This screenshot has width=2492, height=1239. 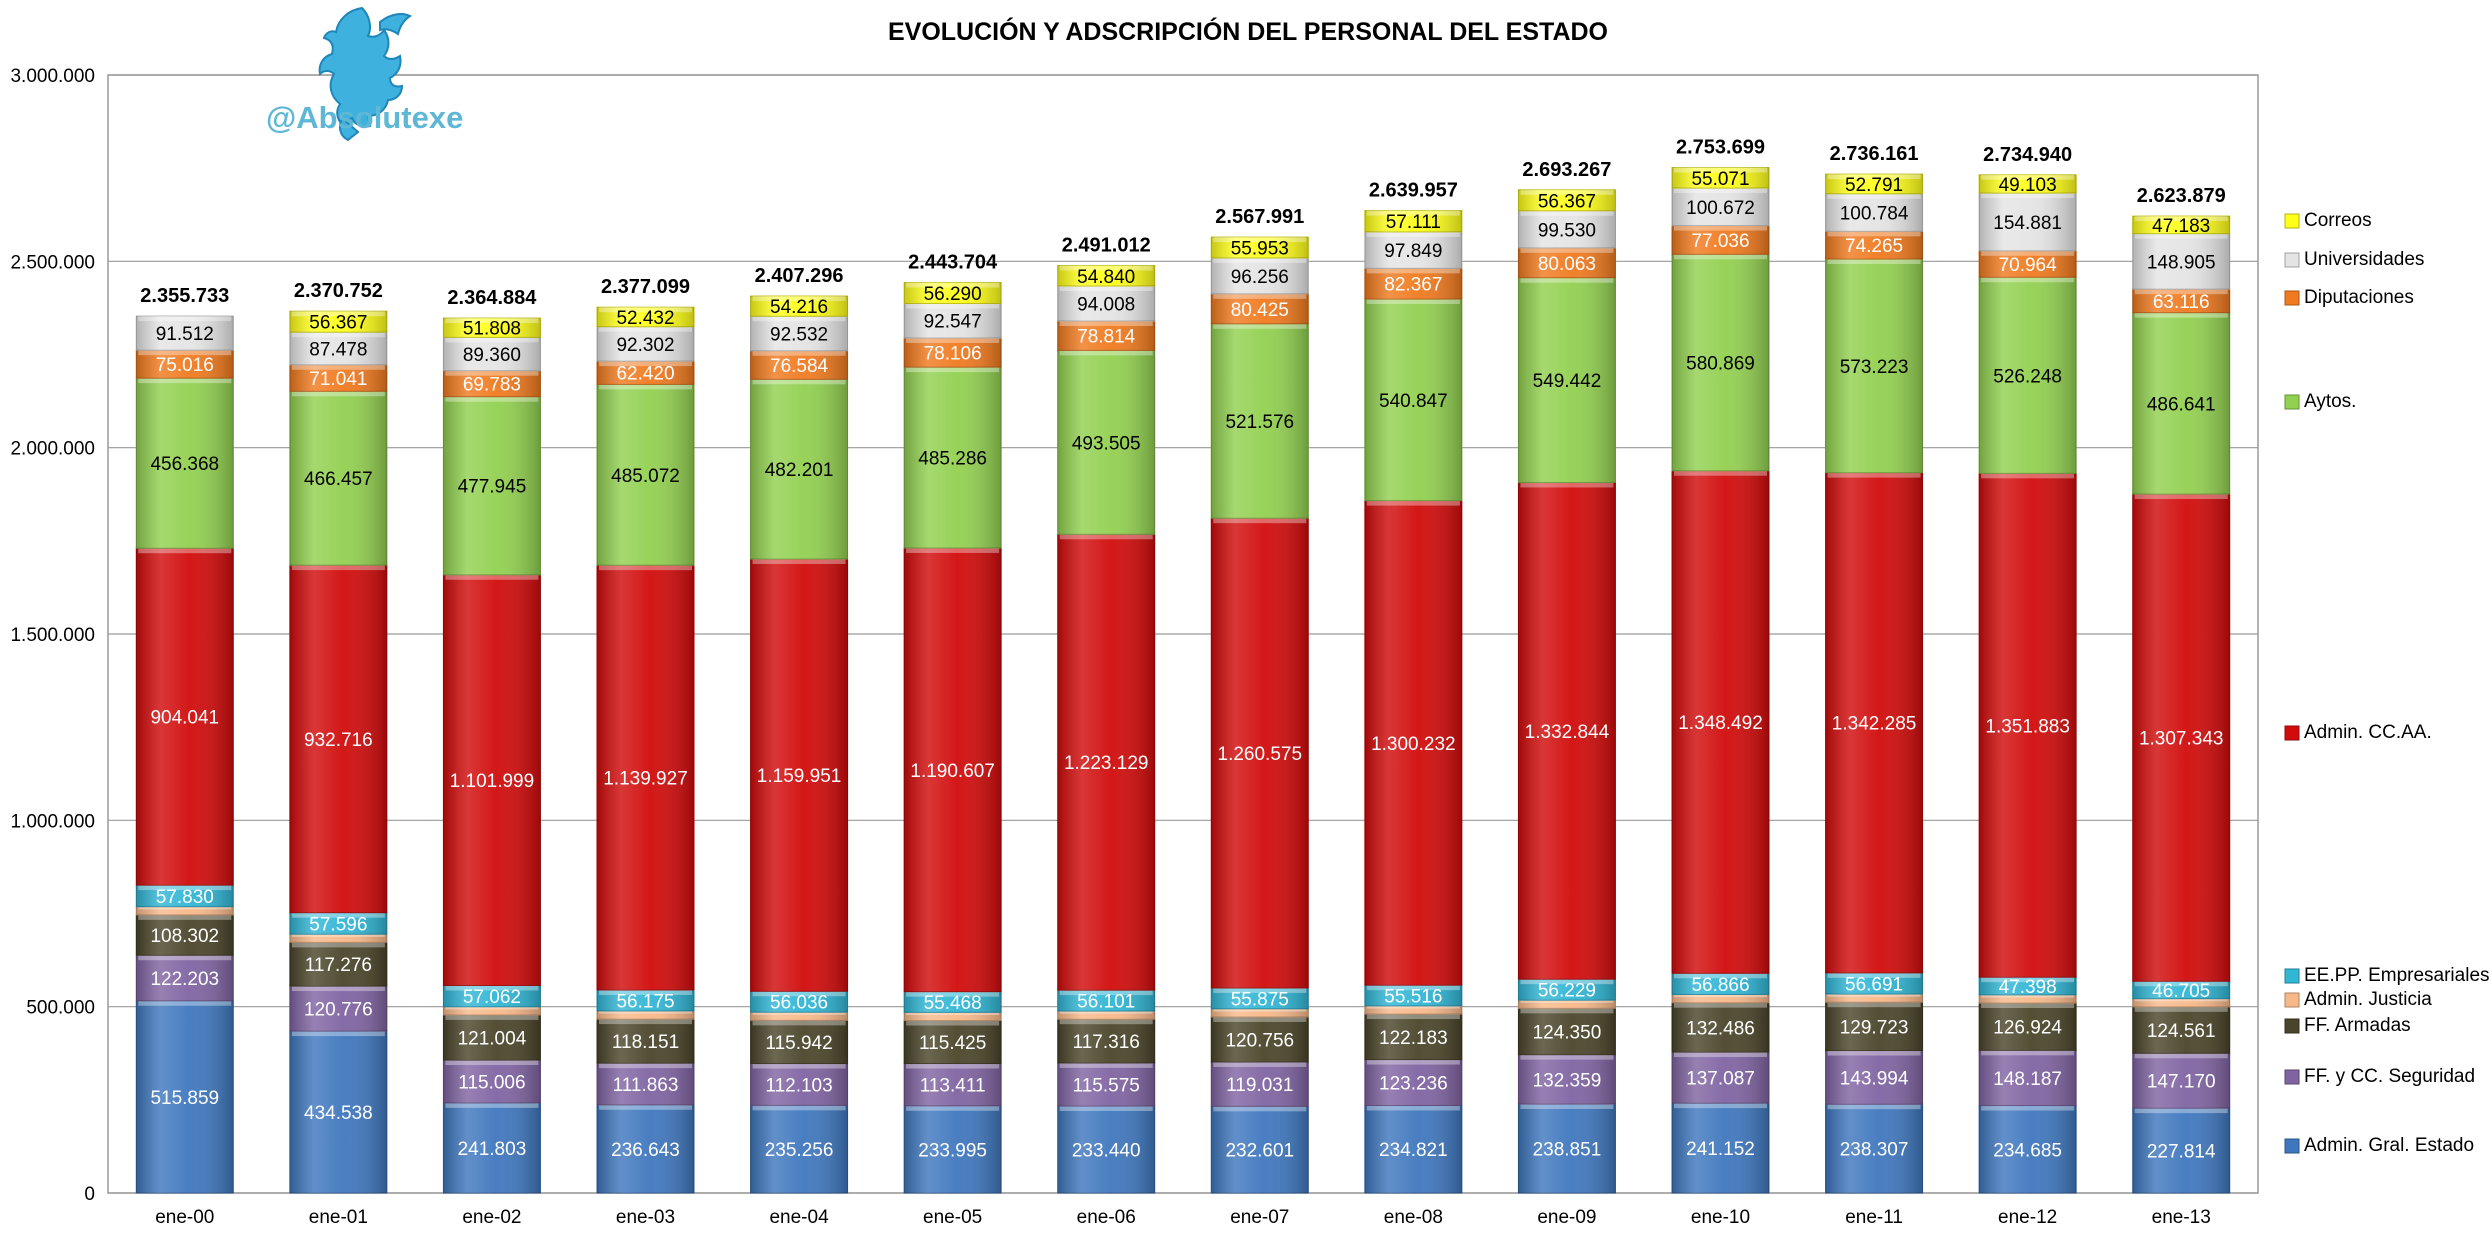 I want to click on data-label: 100.784, so click(x=1874, y=214).